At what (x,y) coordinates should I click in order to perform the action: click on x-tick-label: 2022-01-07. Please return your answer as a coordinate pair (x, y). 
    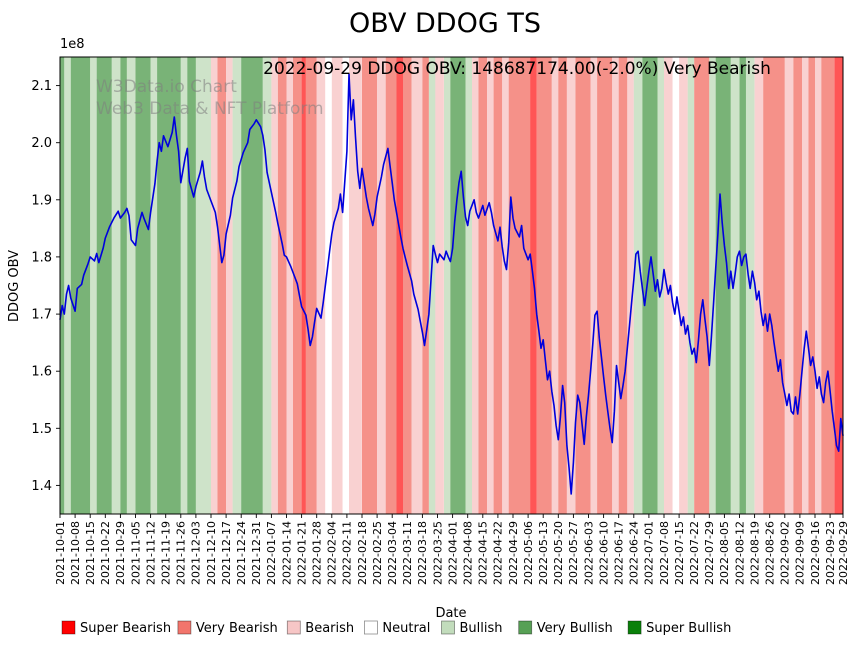
    Looking at the image, I should click on (271, 553).